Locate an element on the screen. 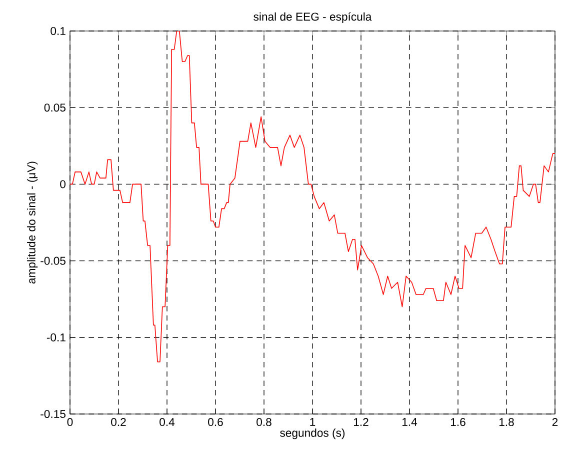 This screenshot has width=562, height=461. x-tick-label: 0.2 is located at coordinates (118, 422).